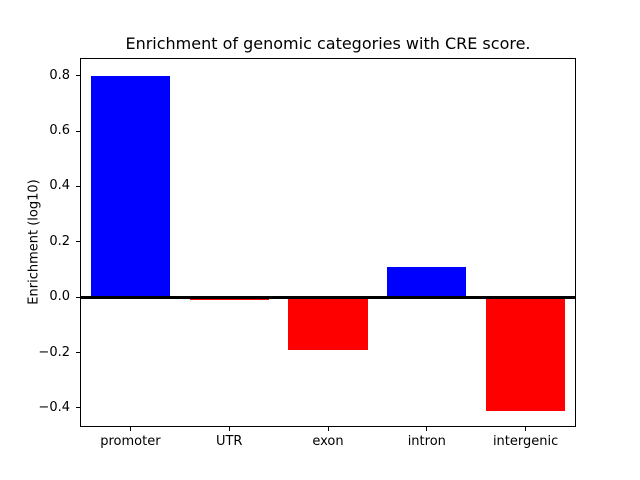 The image size is (640, 480). I want to click on zero-line, so click(328, 297).